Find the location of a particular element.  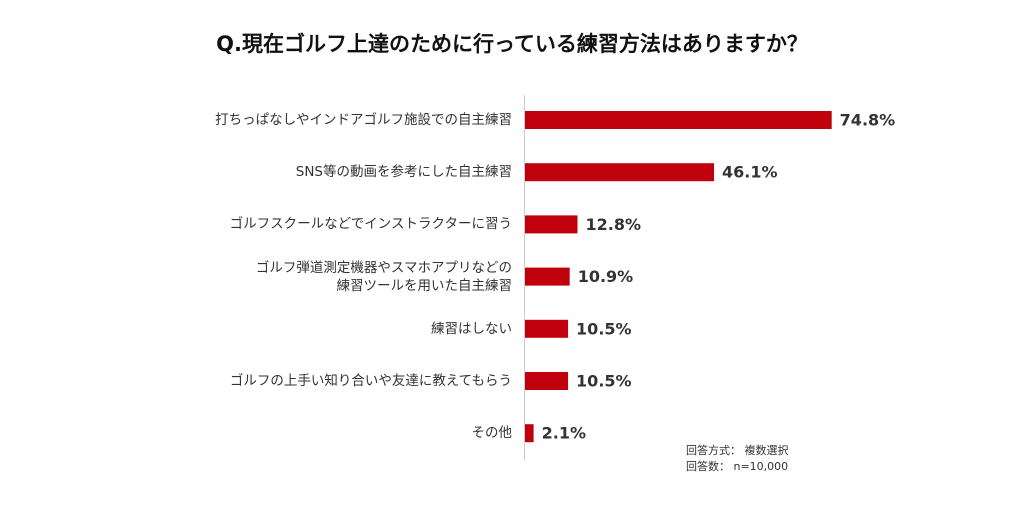

value-label: 12.8% is located at coordinates (613, 224).